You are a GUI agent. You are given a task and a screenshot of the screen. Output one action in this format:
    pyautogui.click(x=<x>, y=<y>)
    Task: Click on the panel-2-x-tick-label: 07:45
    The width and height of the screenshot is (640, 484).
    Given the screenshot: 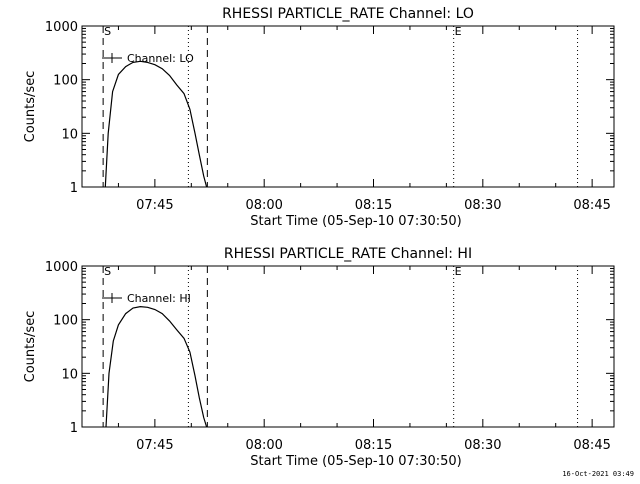 What is the action you would take?
    pyautogui.click(x=154, y=445)
    